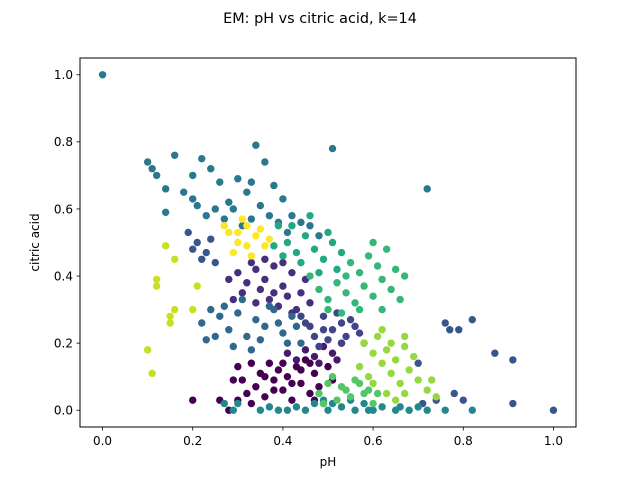  What do you see at coordinates (63, 209) in the screenshot?
I see `y-tick-label: 0.6` at bounding box center [63, 209].